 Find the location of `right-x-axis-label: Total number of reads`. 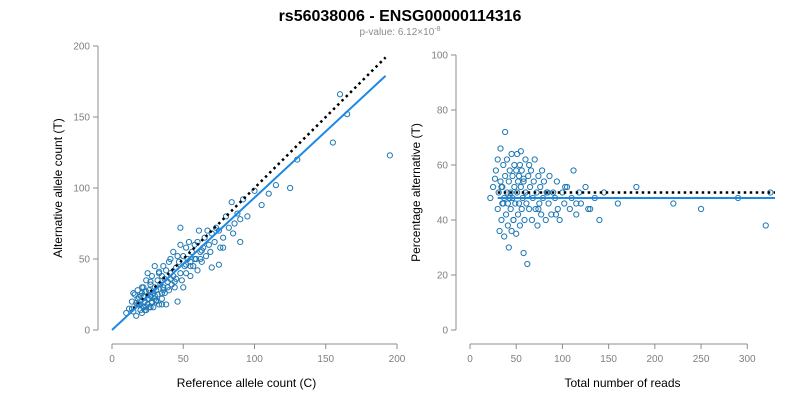

right-x-axis-label: Total number of reads is located at coordinates (622, 383).